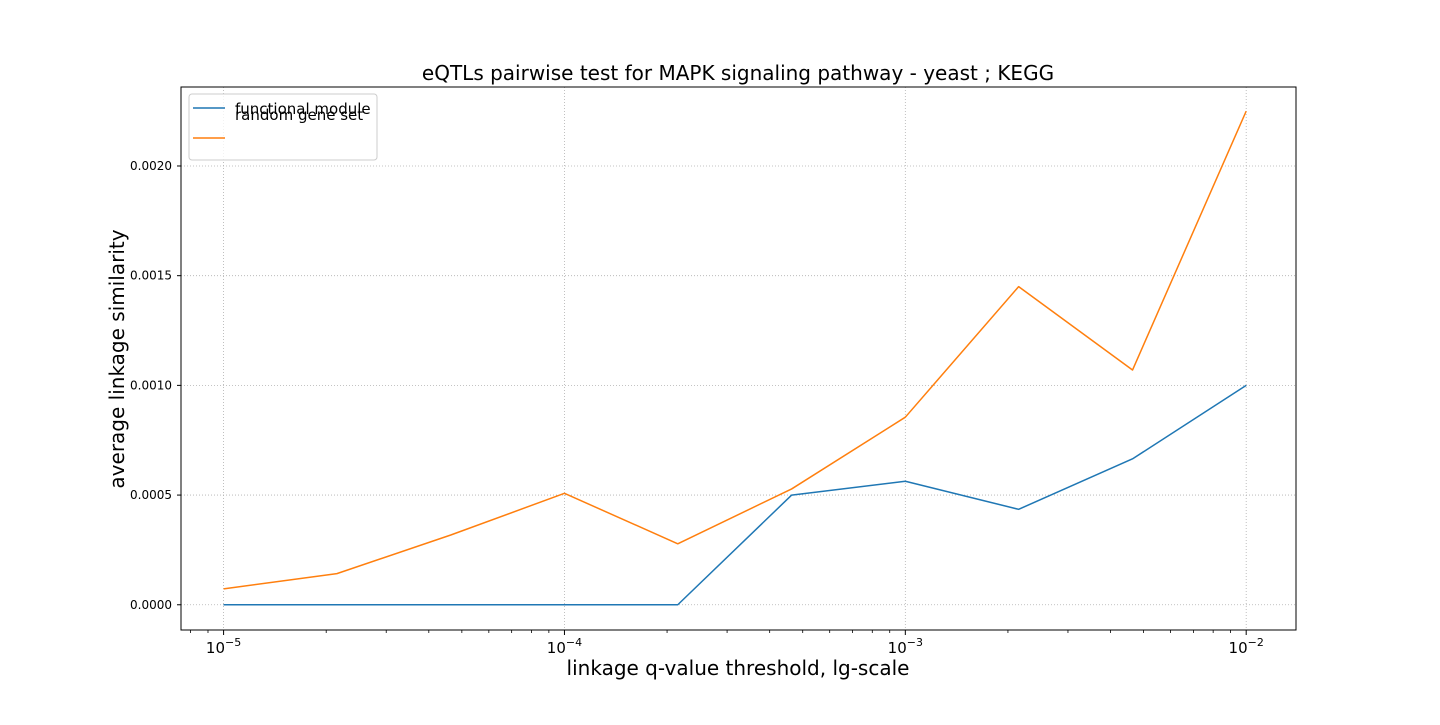 The width and height of the screenshot is (1440, 725). Describe the element at coordinates (223, 646) in the screenshot. I see `x-tick-label: 10⁻⁵` at that location.